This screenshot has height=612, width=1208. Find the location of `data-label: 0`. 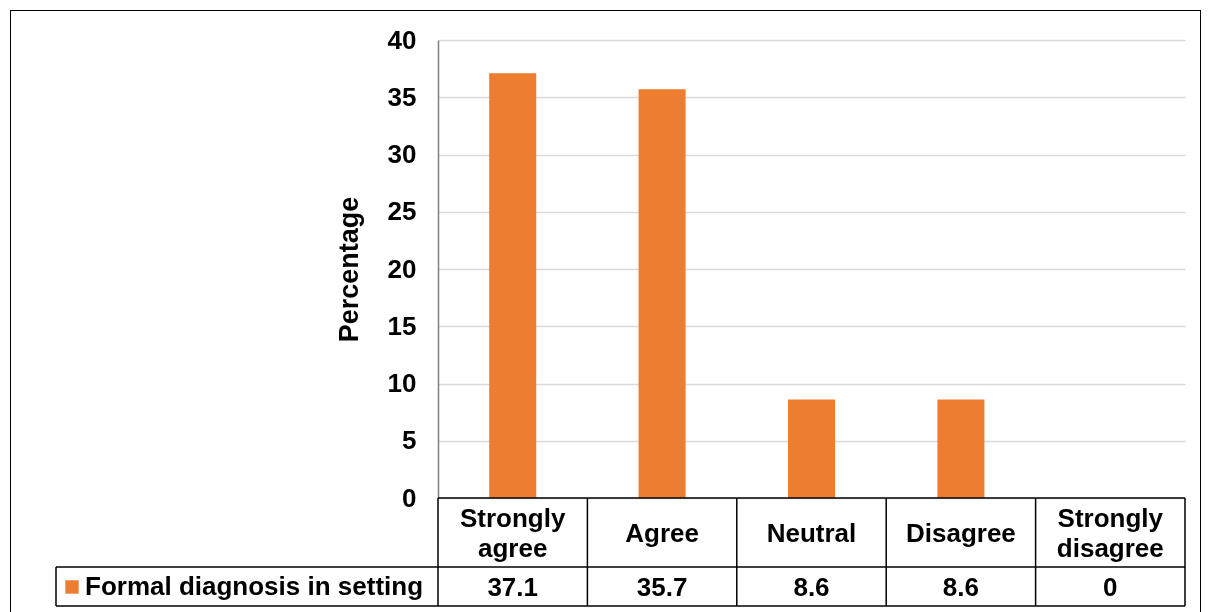

data-label: 0 is located at coordinates (1110, 586).